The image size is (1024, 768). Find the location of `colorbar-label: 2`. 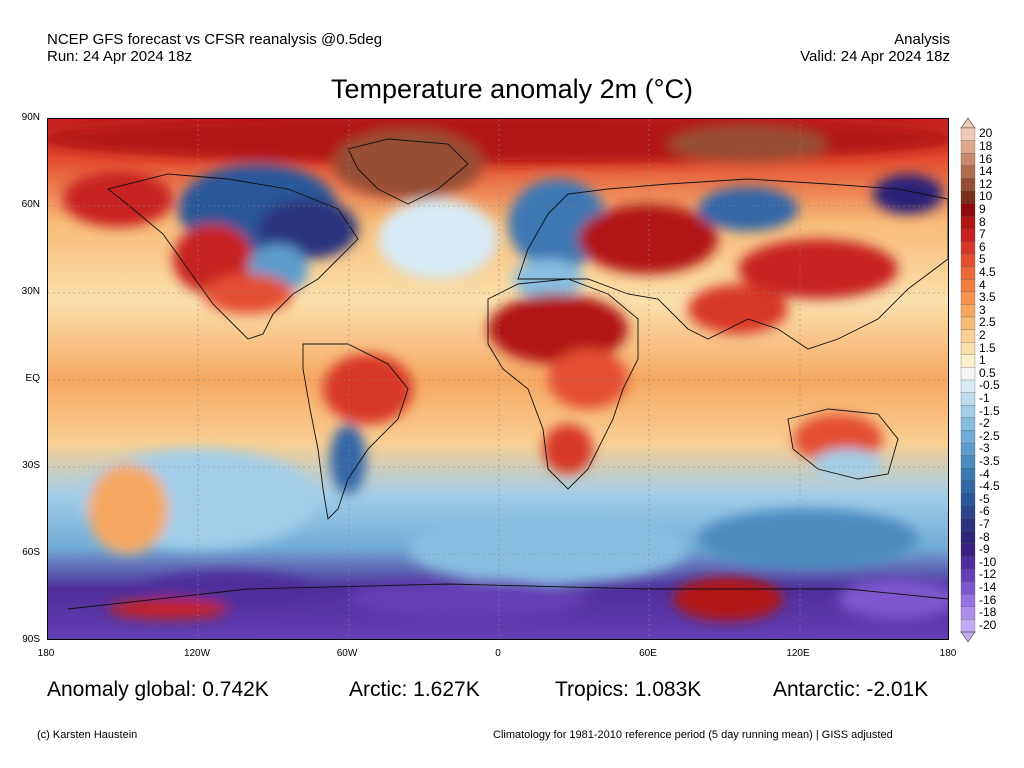

colorbar-label: 2 is located at coordinates (982, 334).